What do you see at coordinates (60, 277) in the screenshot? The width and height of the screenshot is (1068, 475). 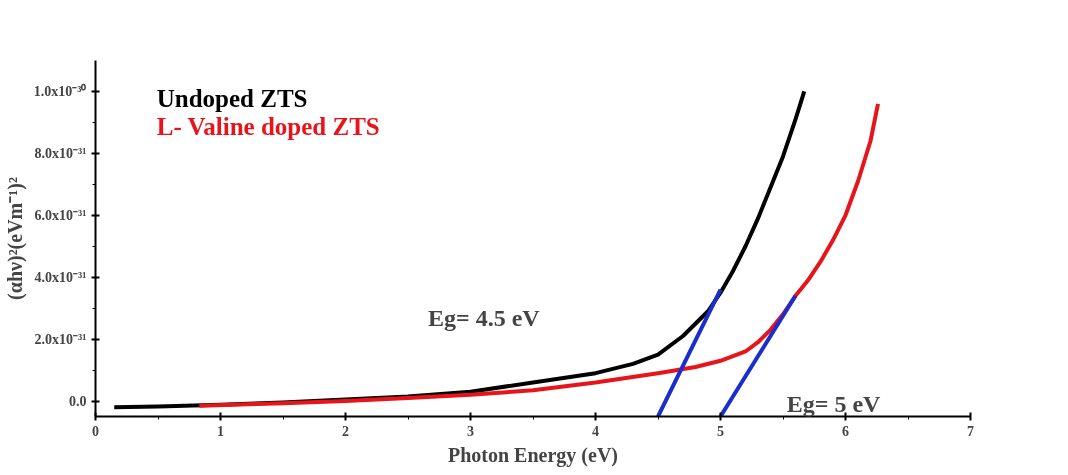 I see `y-tick-label: 4.0x10⁻³¹` at bounding box center [60, 277].